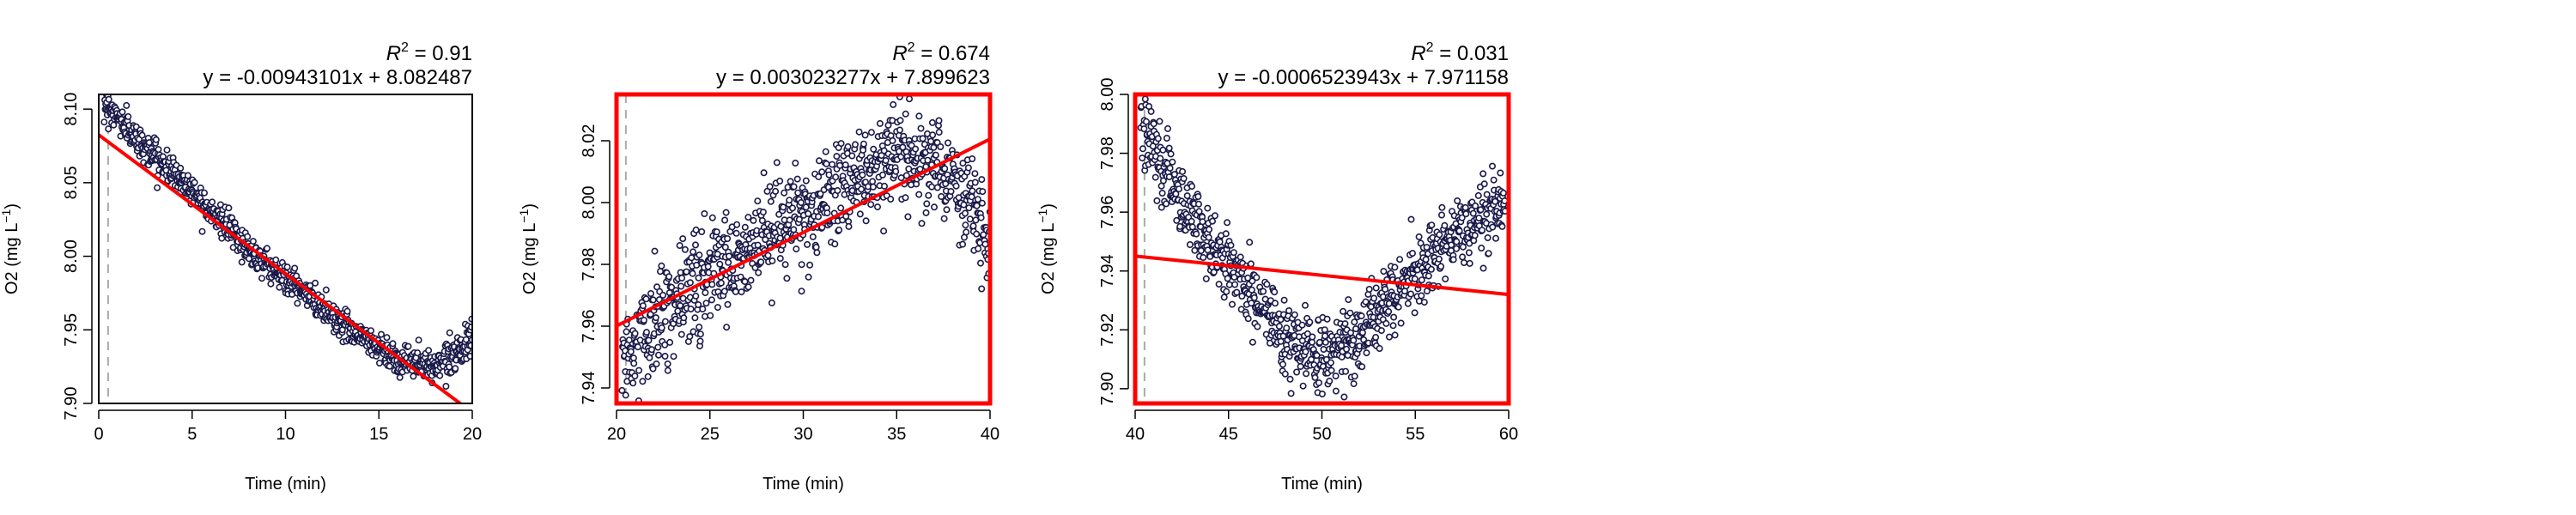  I want to click on data-points, so click(804, 248).